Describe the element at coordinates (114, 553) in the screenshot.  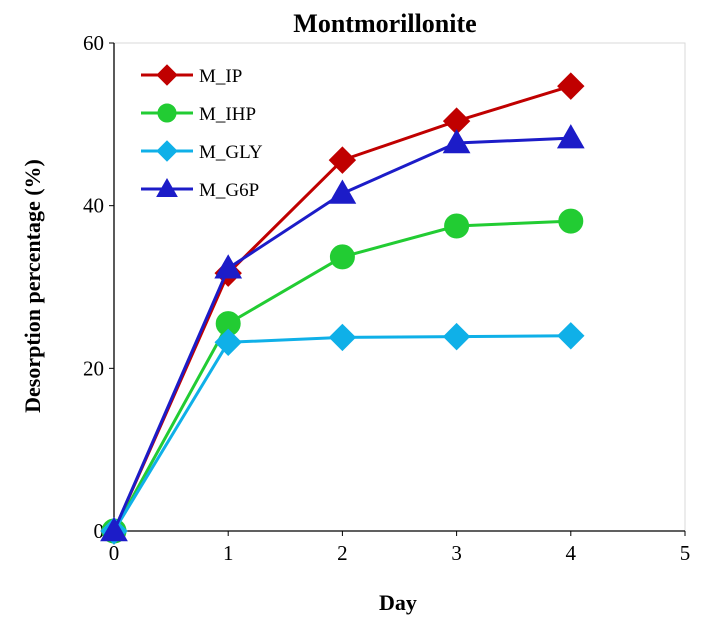
I see `x-tick-label: 0` at that location.